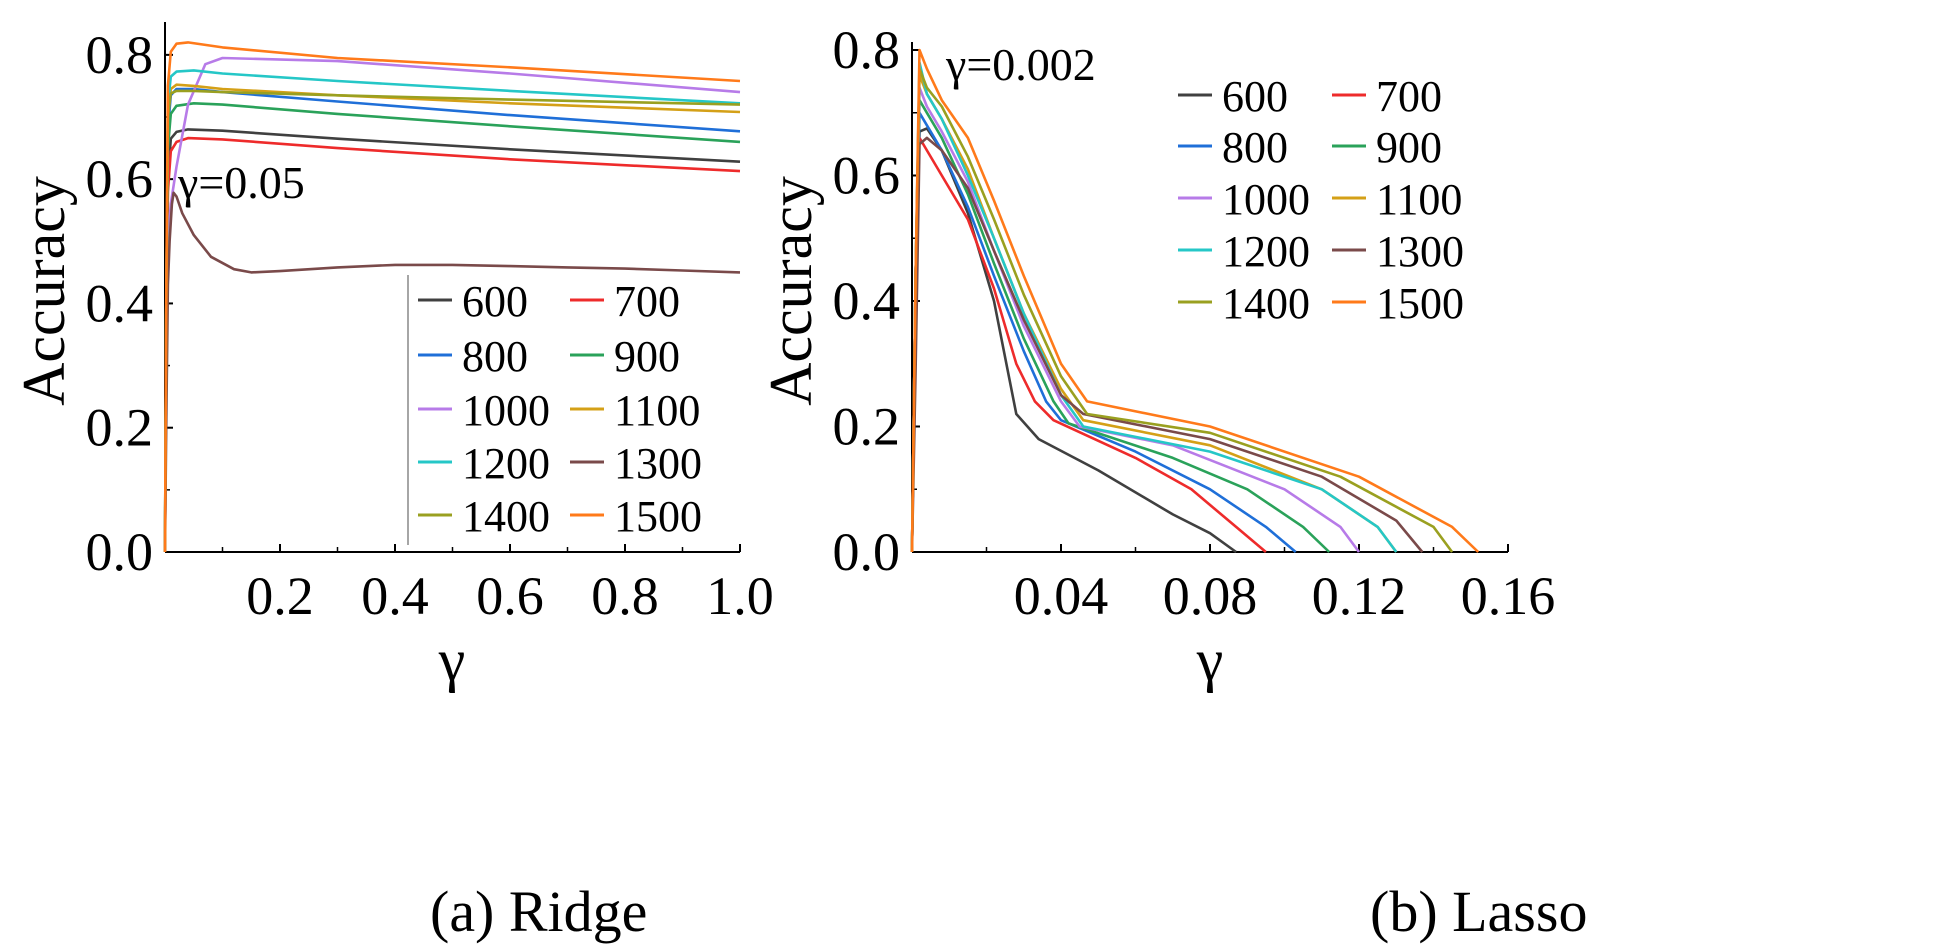 This screenshot has height=951, width=1938. Describe the element at coordinates (120, 303) in the screenshot. I see `panel0-y-tick-label: 0.4` at that location.